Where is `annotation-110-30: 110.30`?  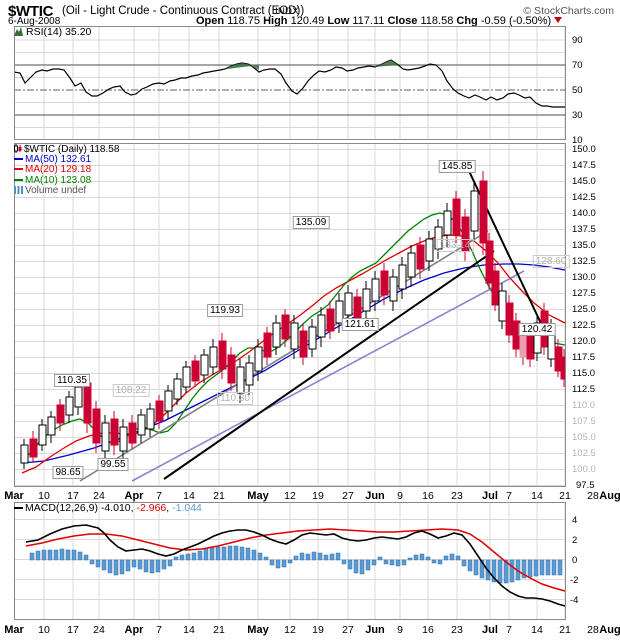 annotation-110-30: 110.30 is located at coordinates (235, 398).